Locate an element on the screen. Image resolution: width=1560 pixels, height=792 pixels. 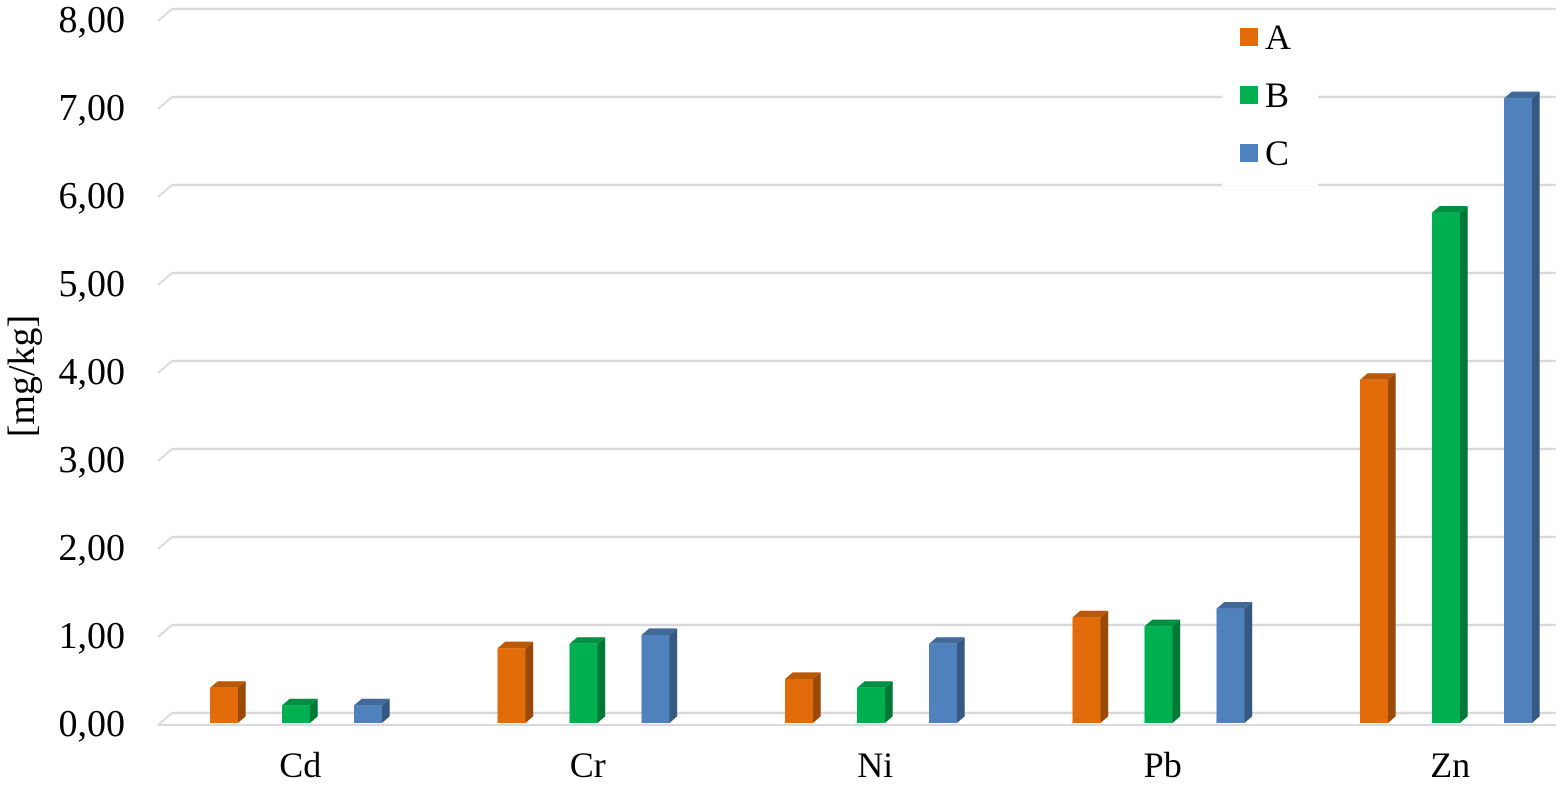
legend: ABC is located at coordinates (1270, 100).